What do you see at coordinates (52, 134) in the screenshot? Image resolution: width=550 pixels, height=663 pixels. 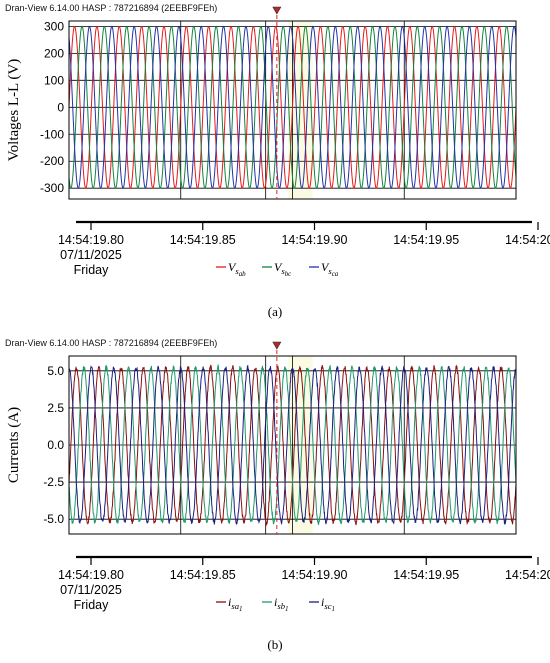 I see `y-tick-label: -100` at bounding box center [52, 134].